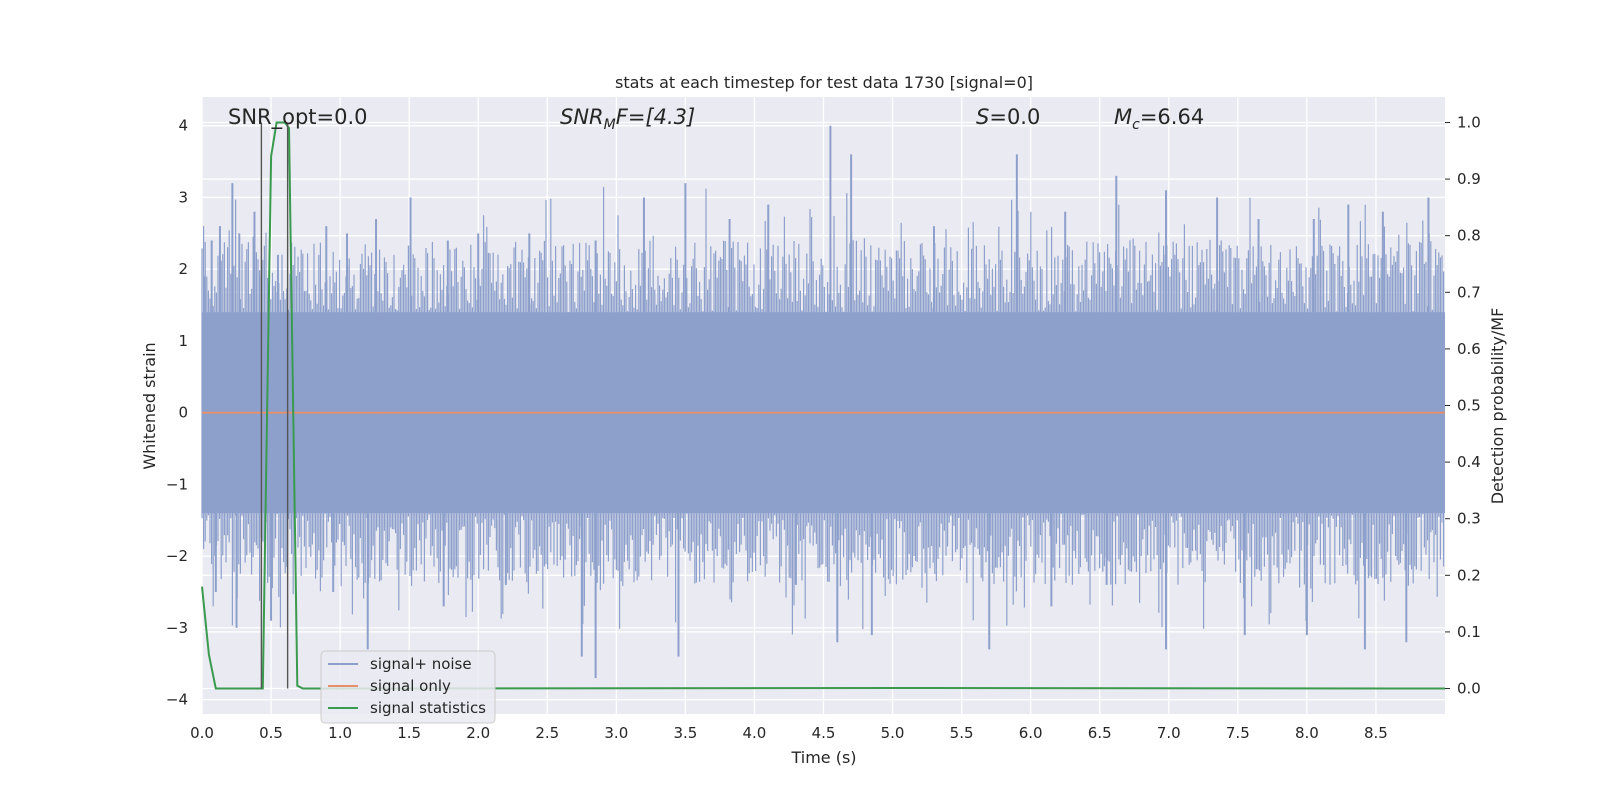  Describe the element at coordinates (421, 664) in the screenshot. I see `legend-label-noise: signal+ noise` at that location.